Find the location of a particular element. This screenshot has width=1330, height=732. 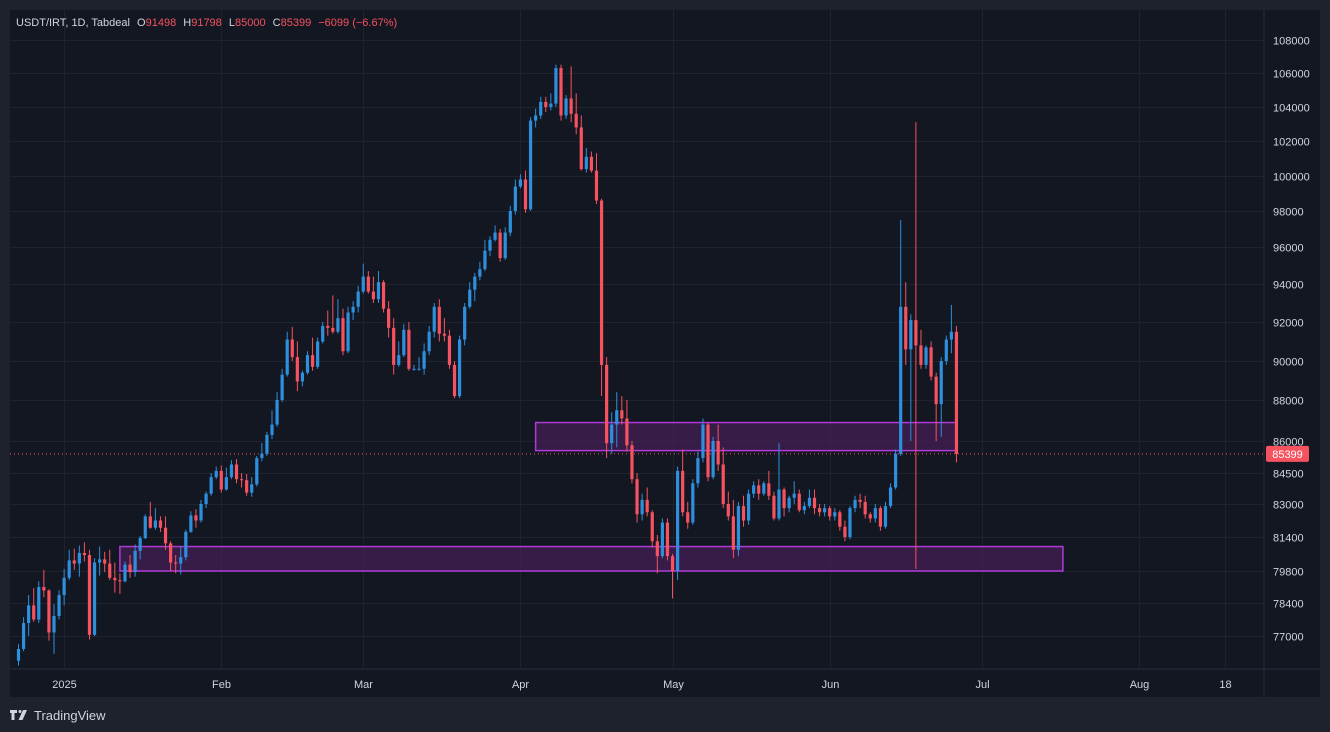

support-zone is located at coordinates (591, 558).